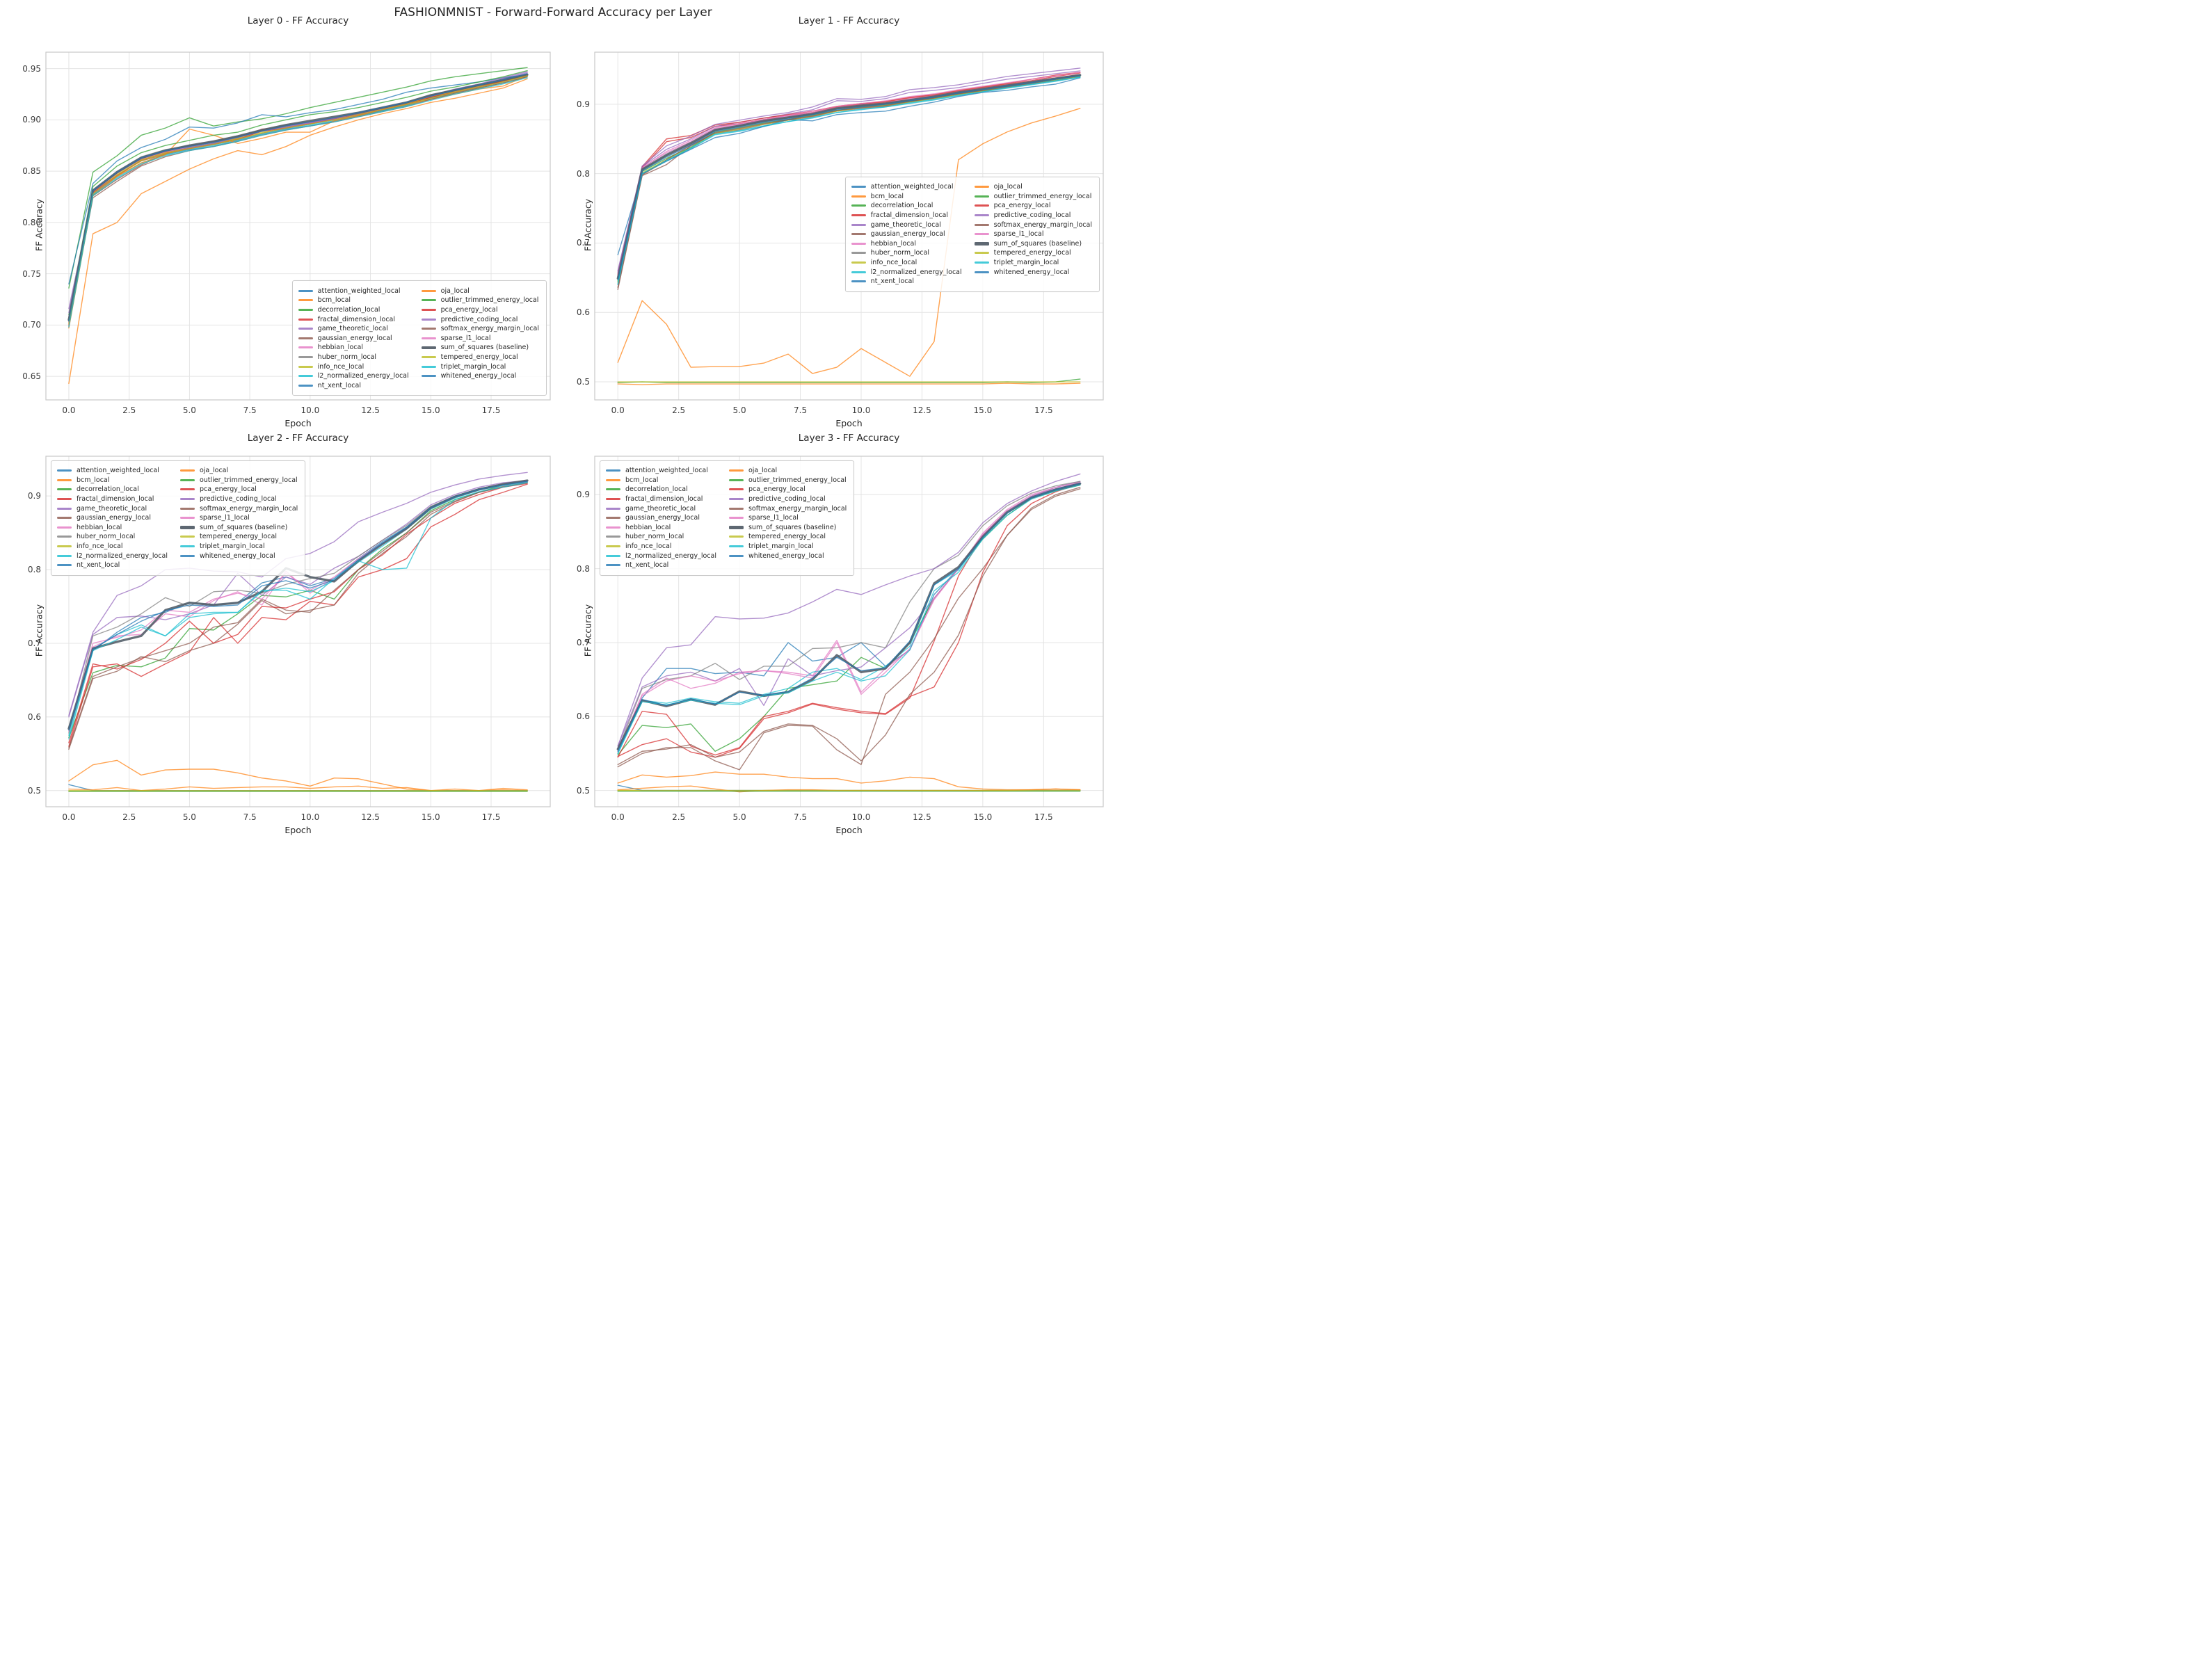 The width and height of the screenshot is (2212, 1674). I want to click on series-line-triplet-margin-local, so click(298, 611).